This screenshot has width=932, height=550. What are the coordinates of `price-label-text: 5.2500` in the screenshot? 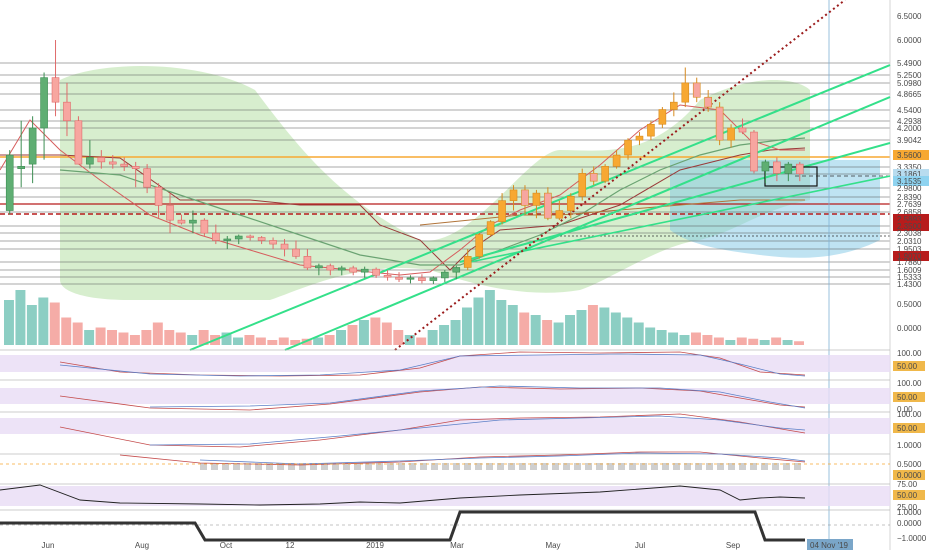 It's located at (909, 75).